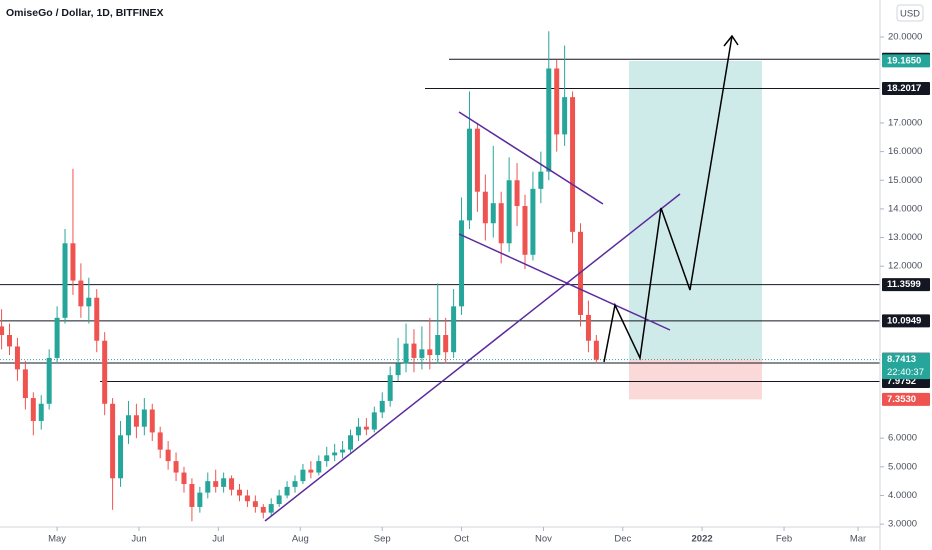  What do you see at coordinates (543, 539) in the screenshot?
I see `x-tick-label: Nov` at bounding box center [543, 539].